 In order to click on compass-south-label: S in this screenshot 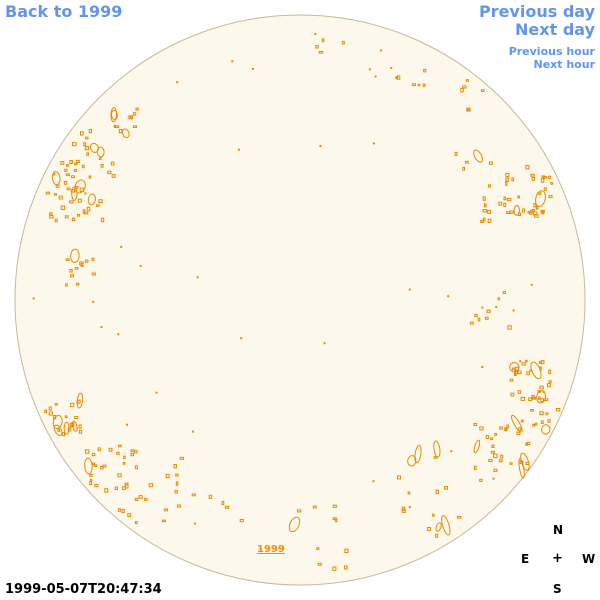, I will do `click(557, 589)`.